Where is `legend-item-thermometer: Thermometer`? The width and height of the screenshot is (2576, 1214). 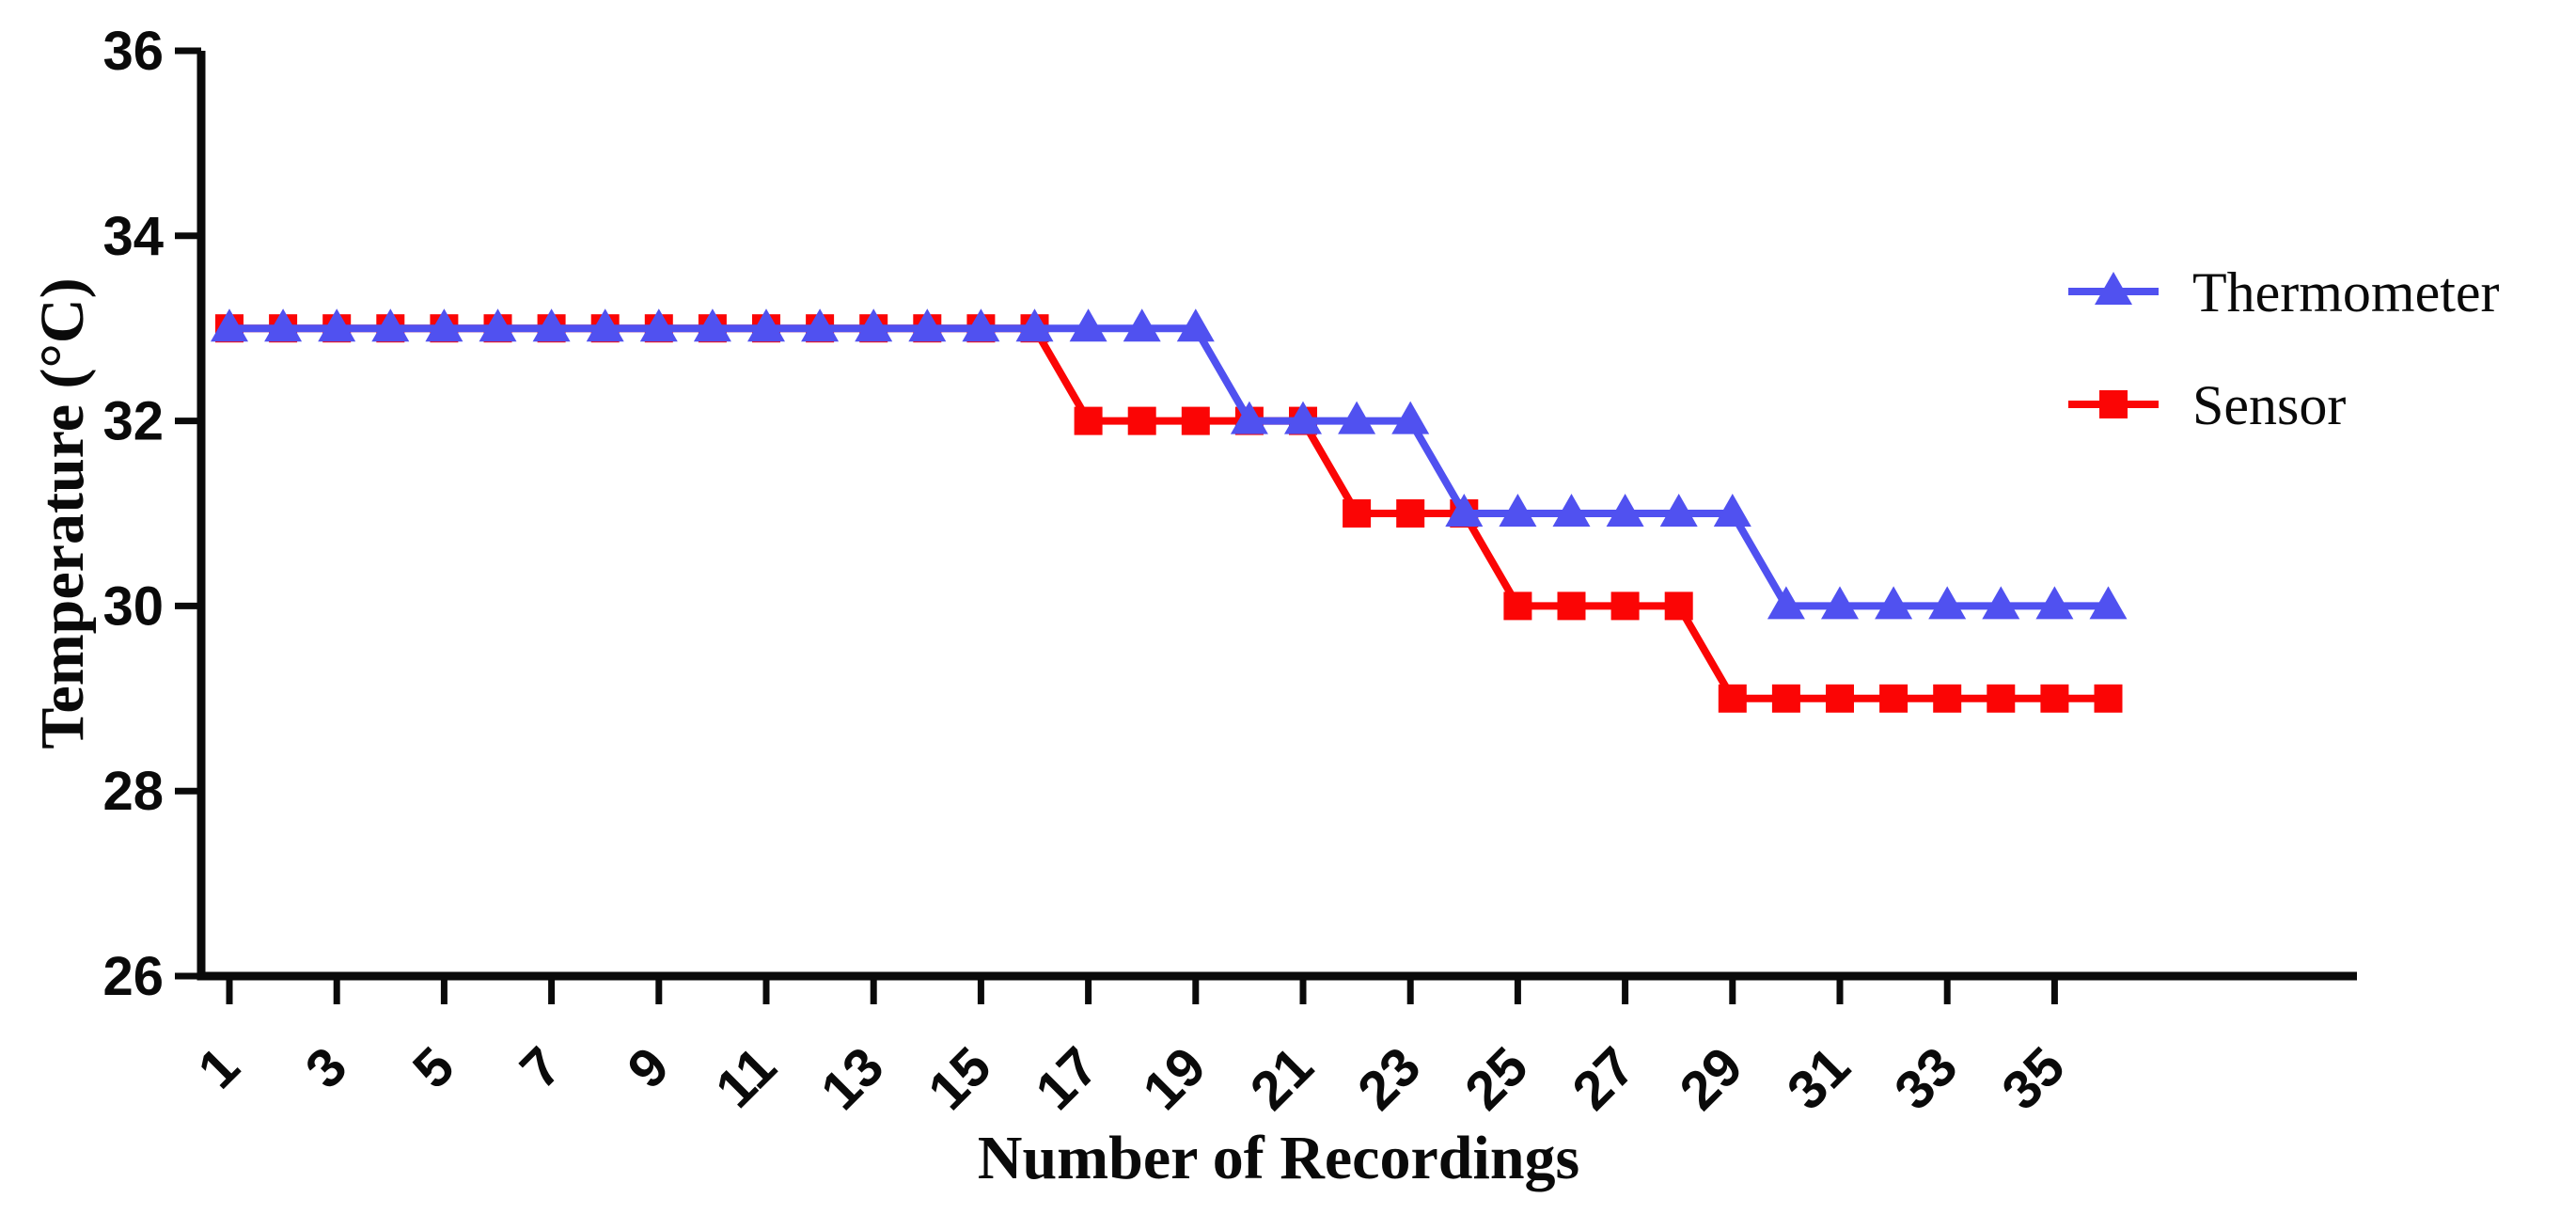
legend-item-thermometer: Thermometer is located at coordinates (2284, 292).